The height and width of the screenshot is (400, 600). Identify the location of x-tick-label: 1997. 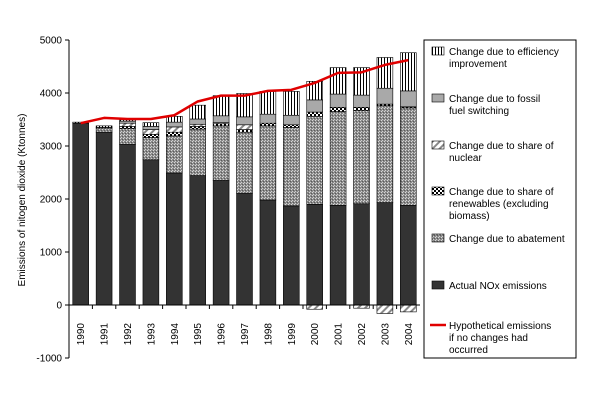
(245, 334).